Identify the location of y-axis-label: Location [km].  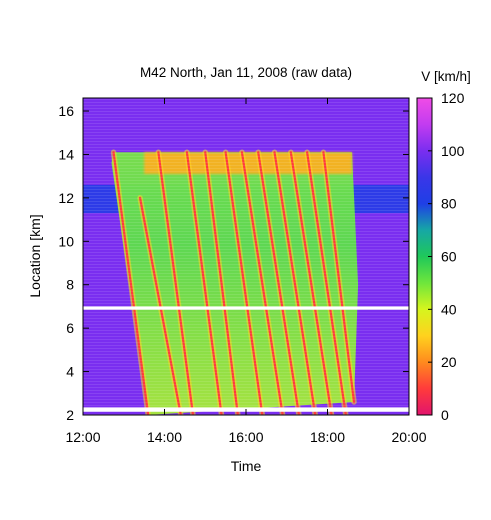
(35, 255).